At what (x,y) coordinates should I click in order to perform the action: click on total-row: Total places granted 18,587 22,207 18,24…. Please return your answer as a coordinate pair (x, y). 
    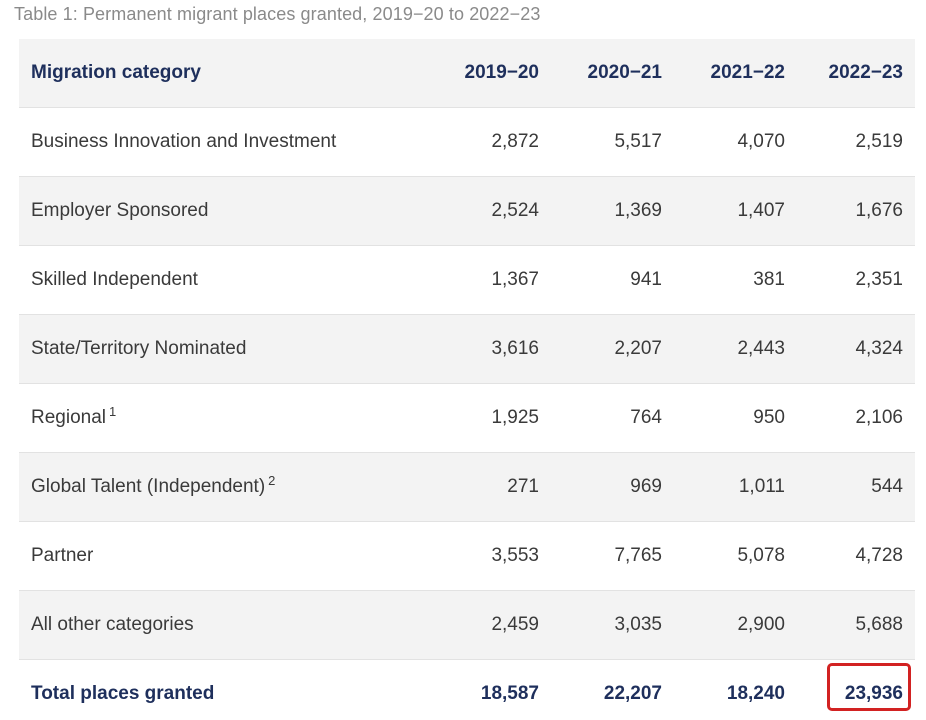
    Looking at the image, I should click on (467, 690).